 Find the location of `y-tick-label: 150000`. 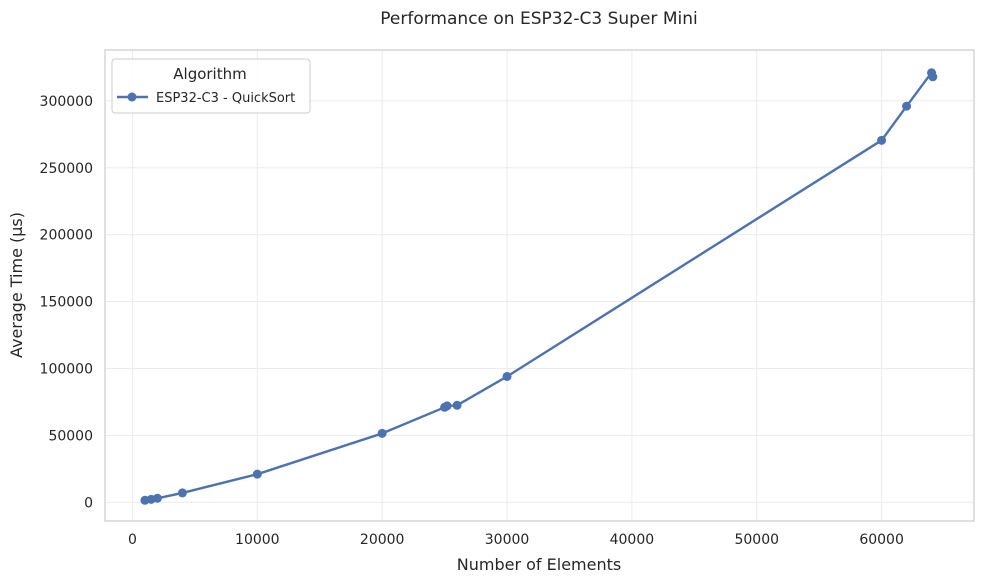

y-tick-label: 150000 is located at coordinates (66, 303).